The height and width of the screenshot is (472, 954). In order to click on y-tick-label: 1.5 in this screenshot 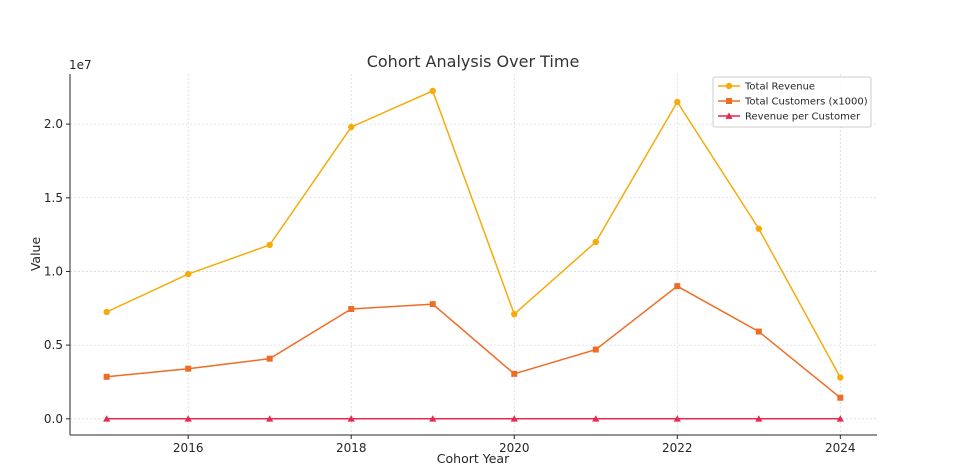, I will do `click(53, 198)`.